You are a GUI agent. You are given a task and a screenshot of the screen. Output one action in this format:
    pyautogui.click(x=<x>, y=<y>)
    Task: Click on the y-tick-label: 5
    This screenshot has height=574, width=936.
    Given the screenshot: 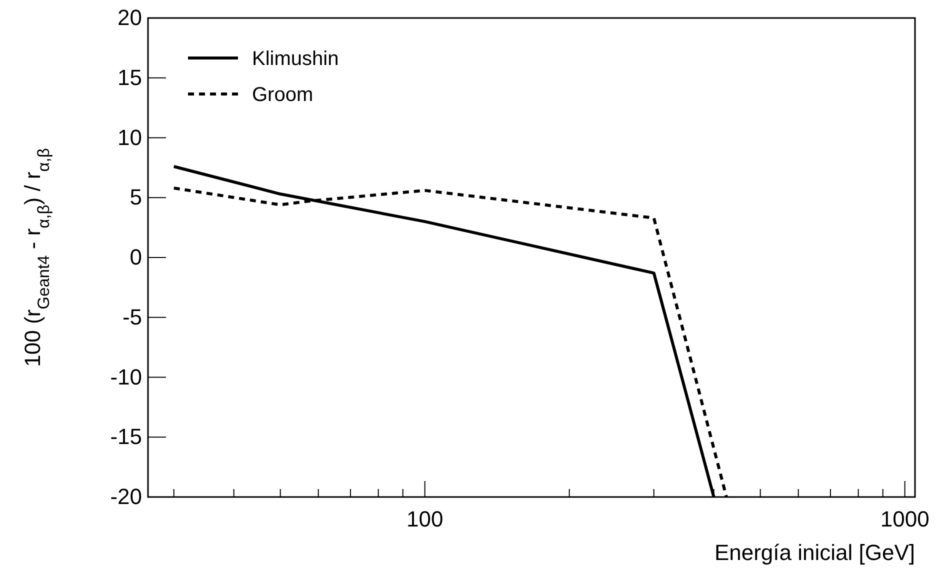 What is the action you would take?
    pyautogui.click(x=136, y=197)
    